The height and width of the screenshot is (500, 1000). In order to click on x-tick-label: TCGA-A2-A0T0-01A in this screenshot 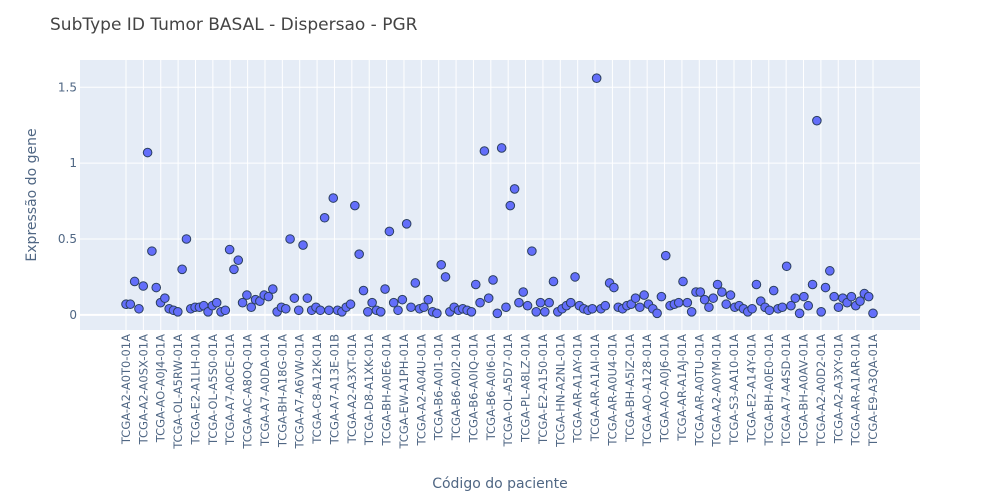, I will do `click(126, 389)`.